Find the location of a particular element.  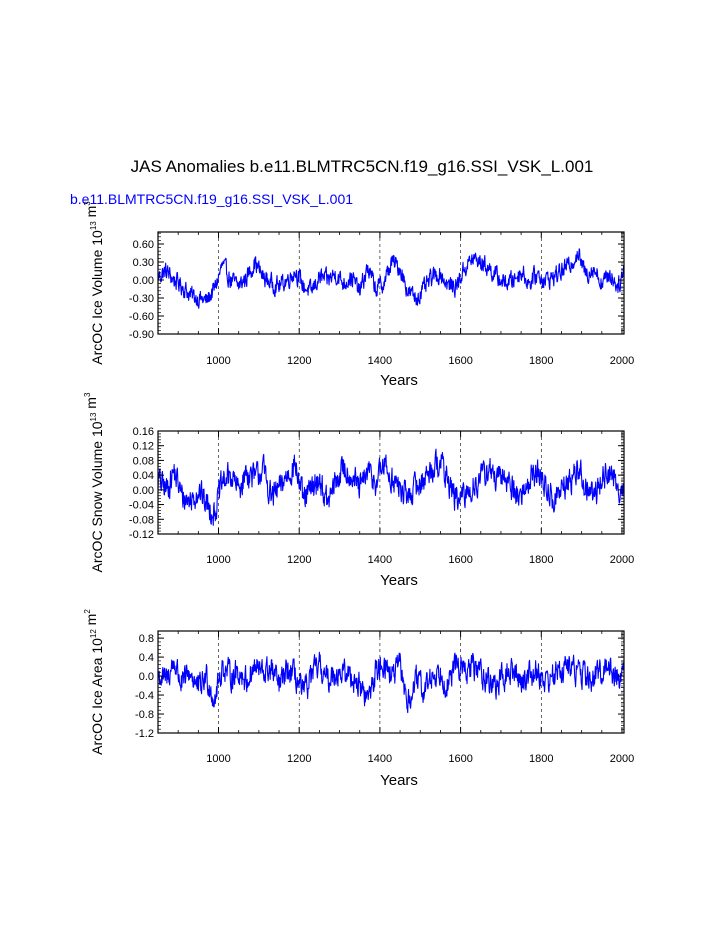

y-tick-label: -0.4 is located at coordinates (144, 696).